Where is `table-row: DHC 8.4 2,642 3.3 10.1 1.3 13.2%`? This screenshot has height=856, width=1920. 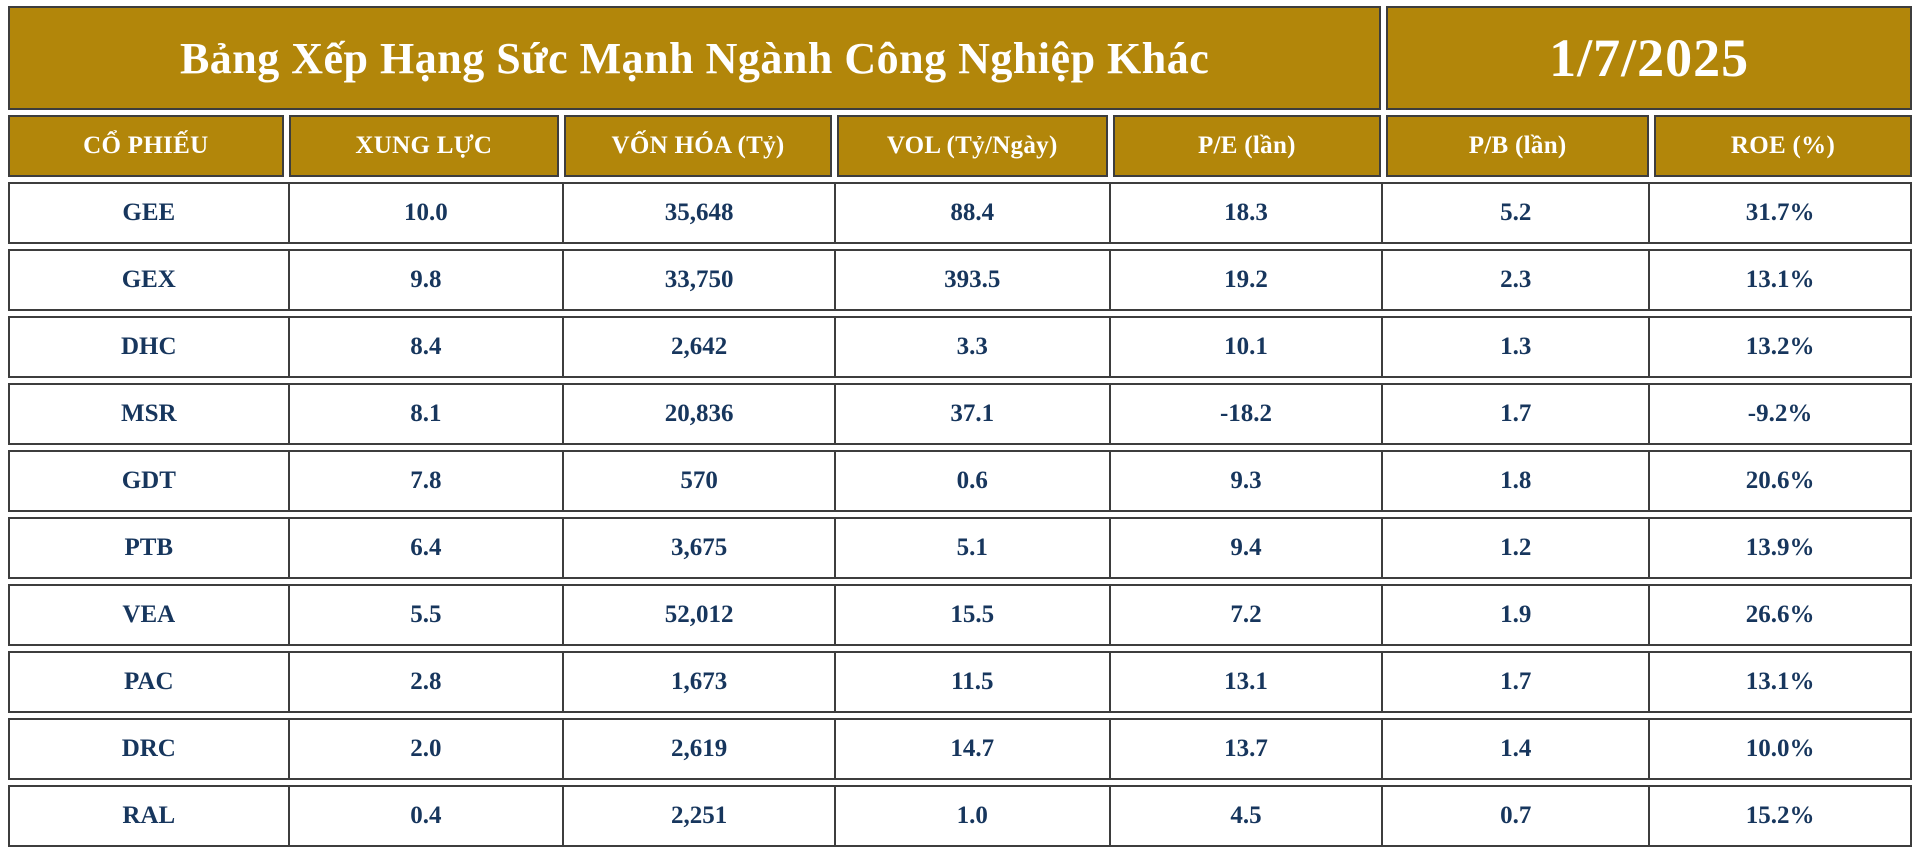 table-row: DHC 8.4 2,642 3.3 10.1 1.3 13.2% is located at coordinates (960, 347).